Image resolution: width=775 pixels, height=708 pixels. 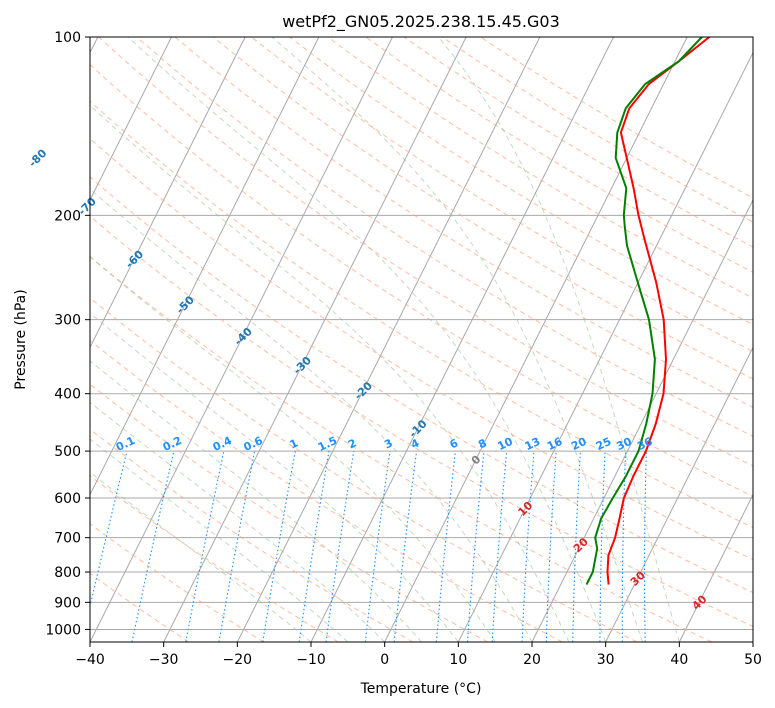 I want to click on x-tick-label: 40, so click(x=679, y=660).